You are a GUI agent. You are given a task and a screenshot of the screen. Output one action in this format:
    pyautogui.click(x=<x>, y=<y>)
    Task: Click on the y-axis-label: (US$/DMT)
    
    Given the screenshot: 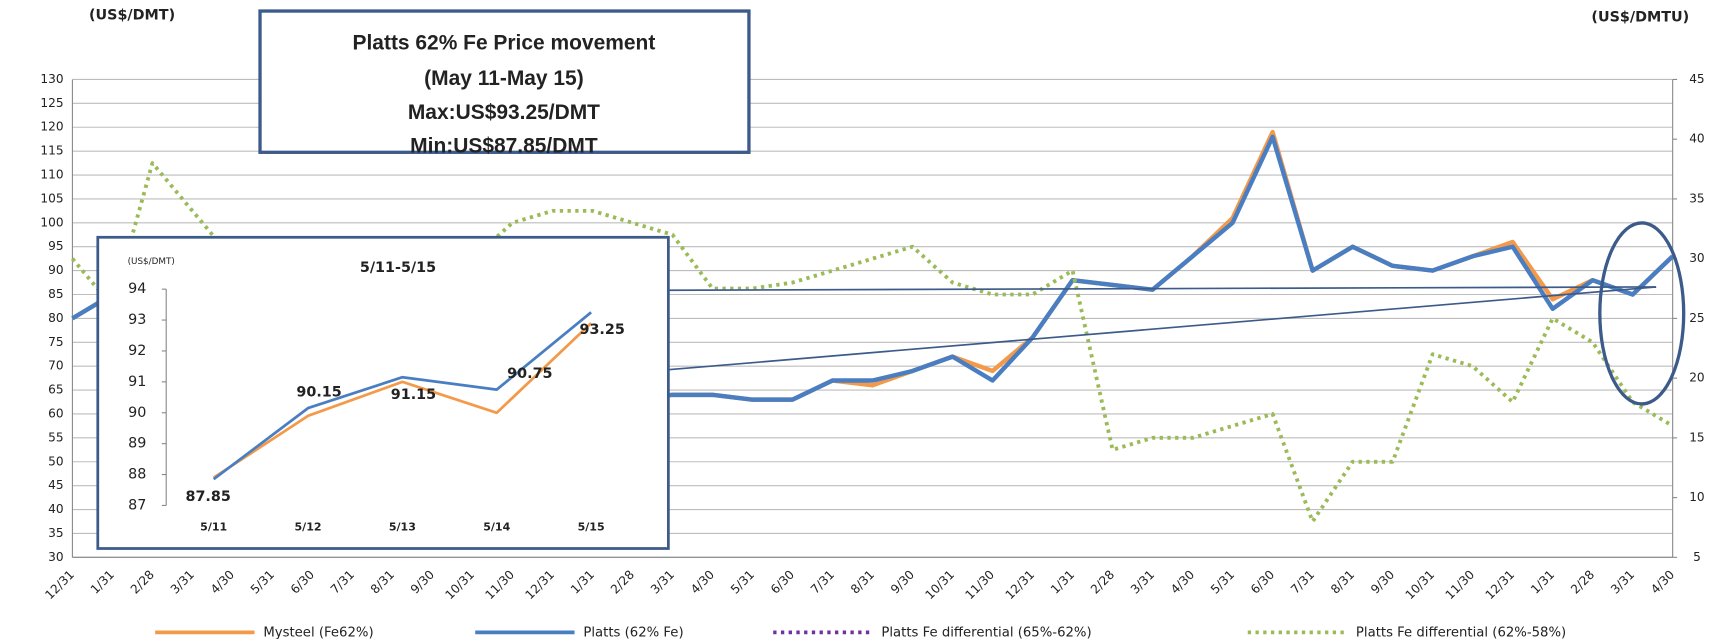 What is the action you would take?
    pyautogui.click(x=132, y=15)
    